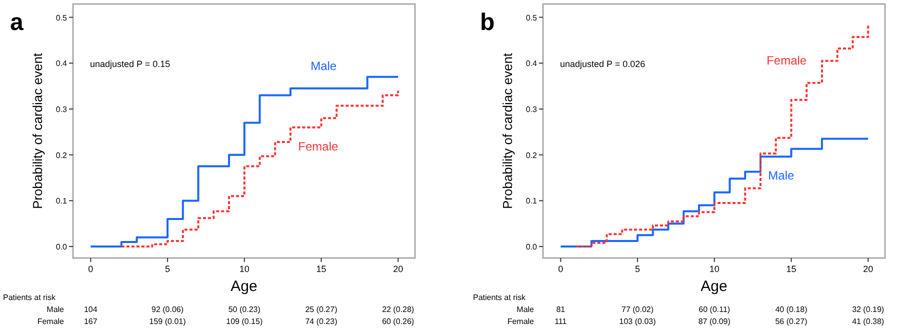 The image size is (921, 332). I want to click on annotation: unadjusted P = 0.026, so click(603, 64).